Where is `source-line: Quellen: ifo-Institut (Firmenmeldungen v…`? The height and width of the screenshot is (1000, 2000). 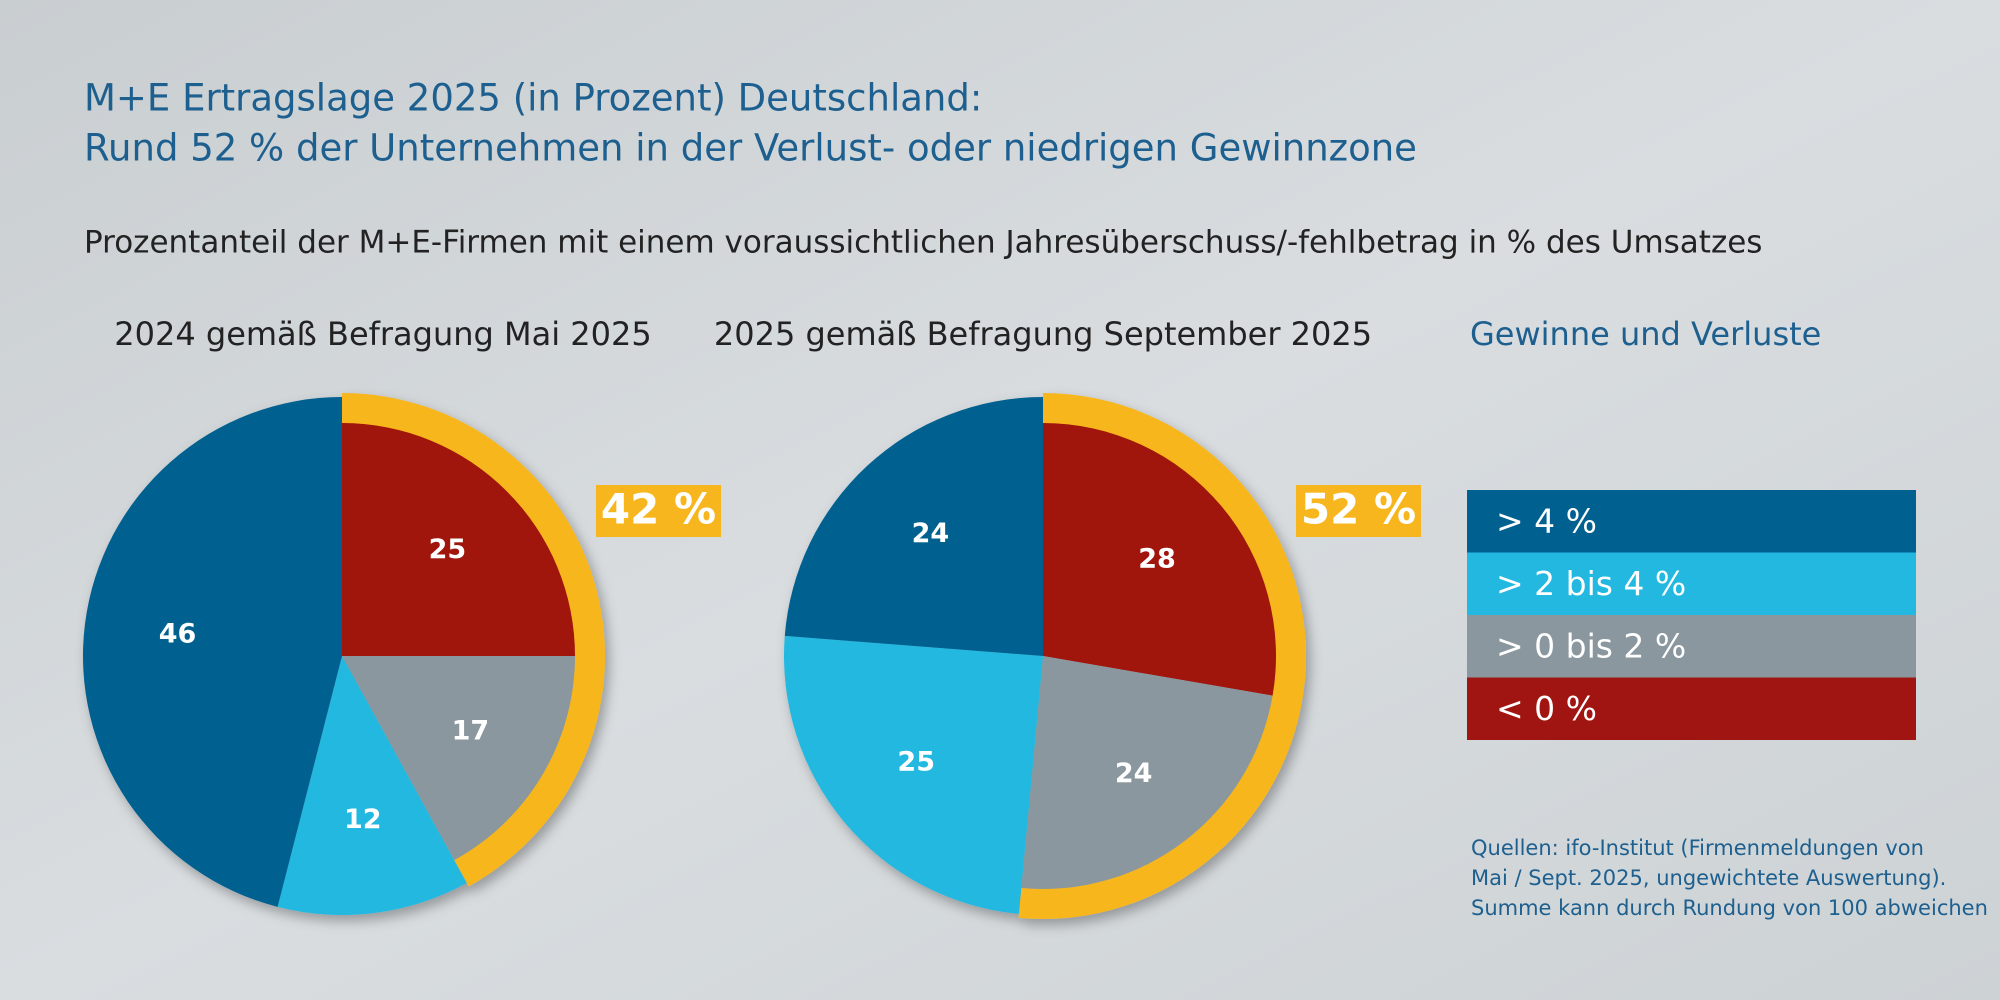 source-line: Quellen: ifo-Institut (Firmenmeldungen v… is located at coordinates (1697, 848).